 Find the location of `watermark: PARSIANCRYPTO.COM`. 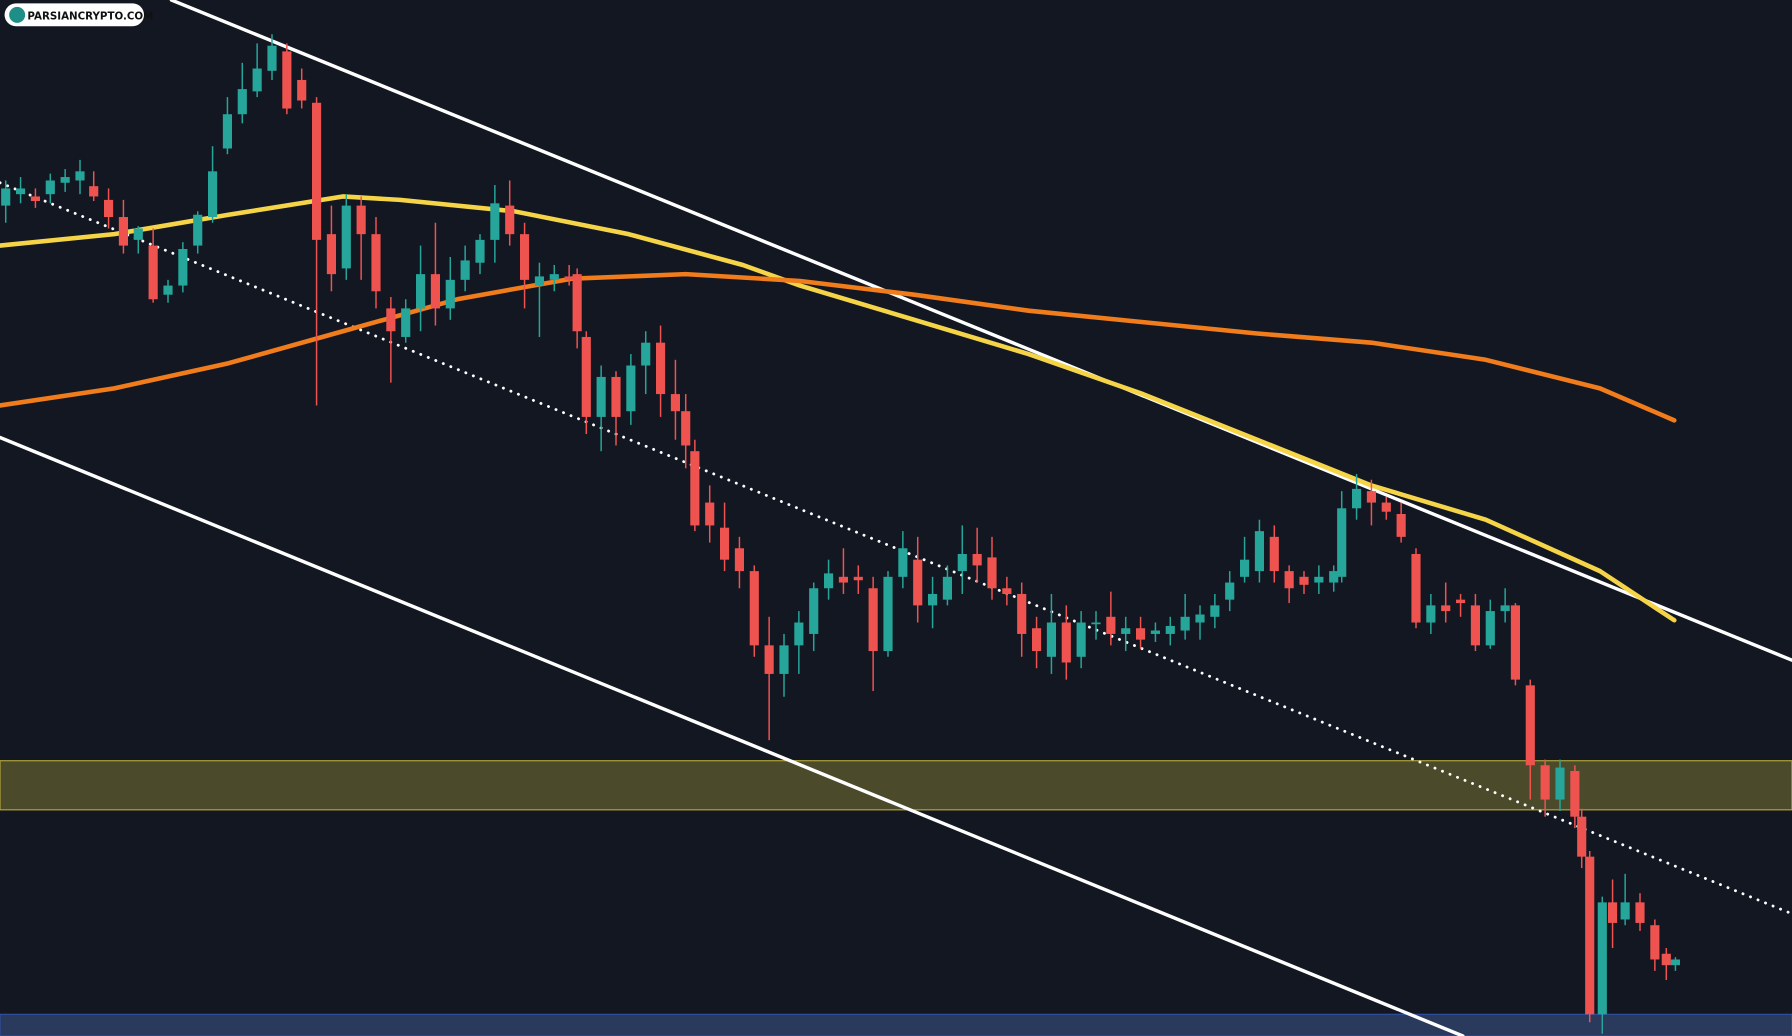

watermark: PARSIANCRYPTO.COM is located at coordinates (78, 15).